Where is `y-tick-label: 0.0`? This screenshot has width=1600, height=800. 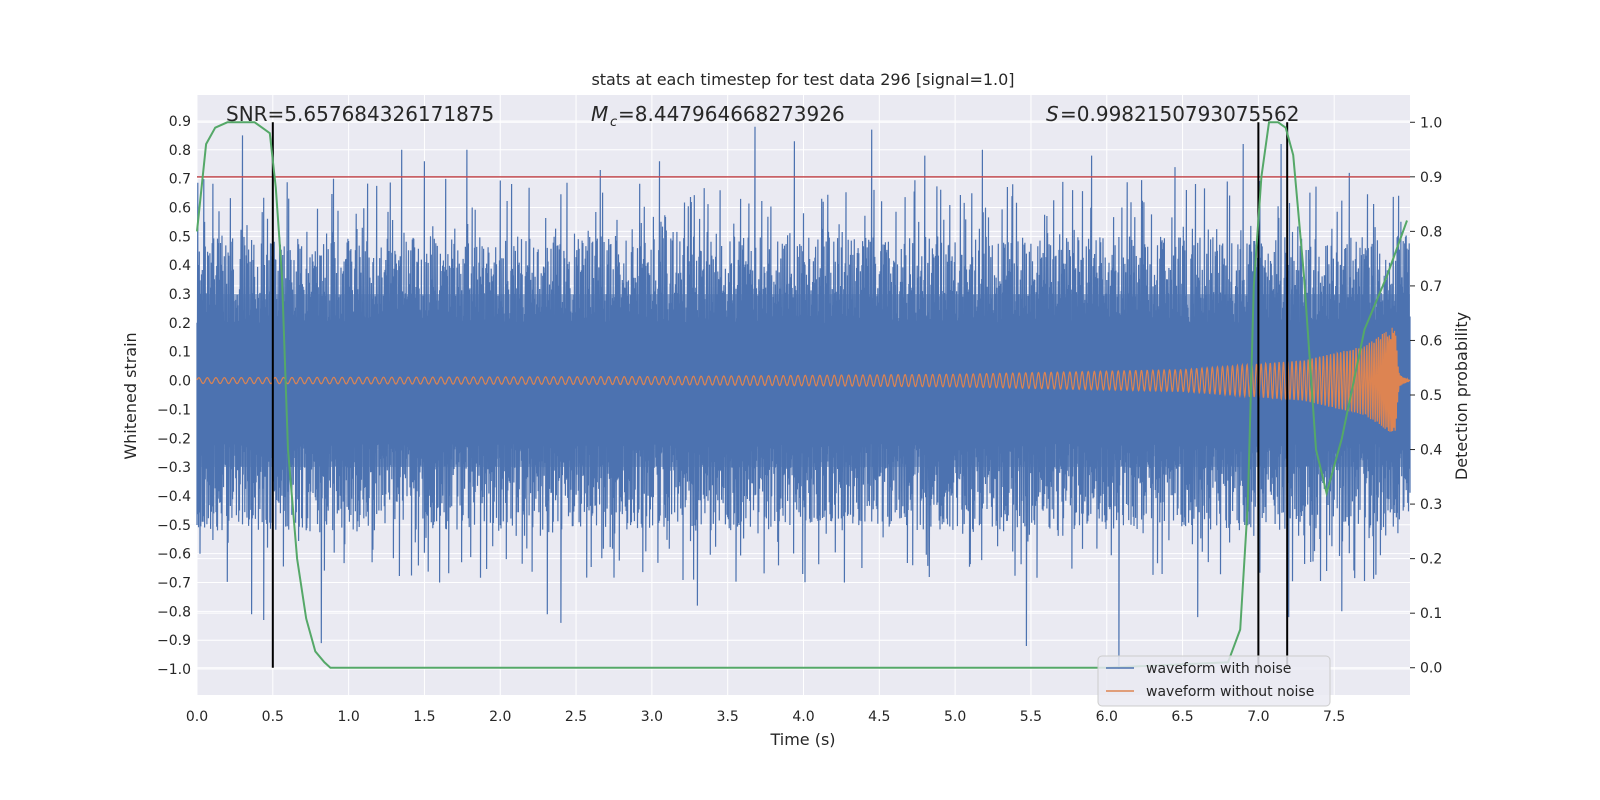 y-tick-label: 0.0 is located at coordinates (180, 382).